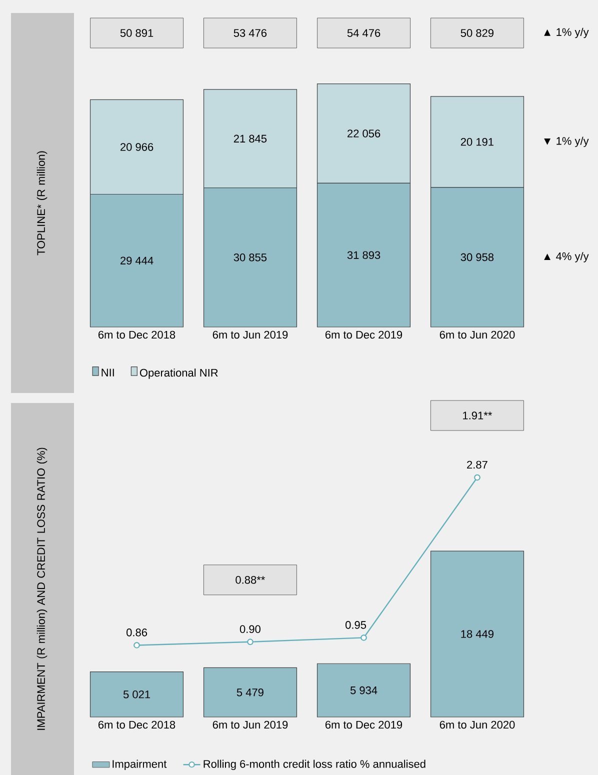 The image size is (598, 775). What do you see at coordinates (363, 33) in the screenshot?
I see `text: 54 476` at bounding box center [363, 33].